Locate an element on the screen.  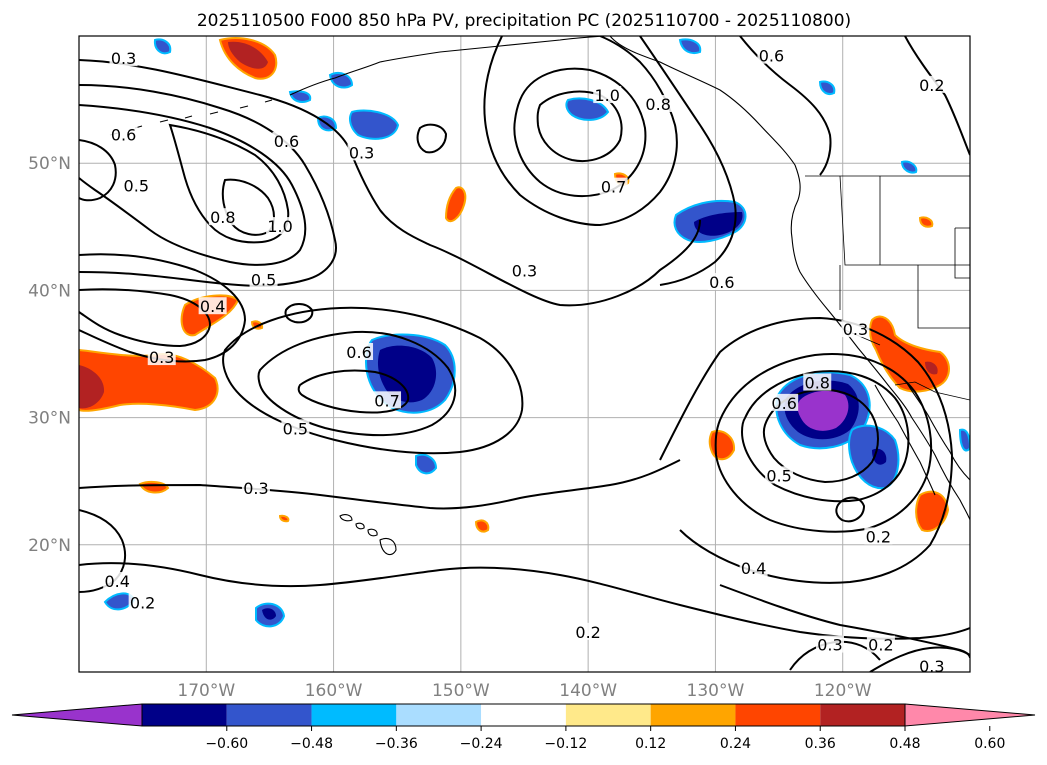
pv-contour-0.4-eastern is located at coordinates (806, 450).